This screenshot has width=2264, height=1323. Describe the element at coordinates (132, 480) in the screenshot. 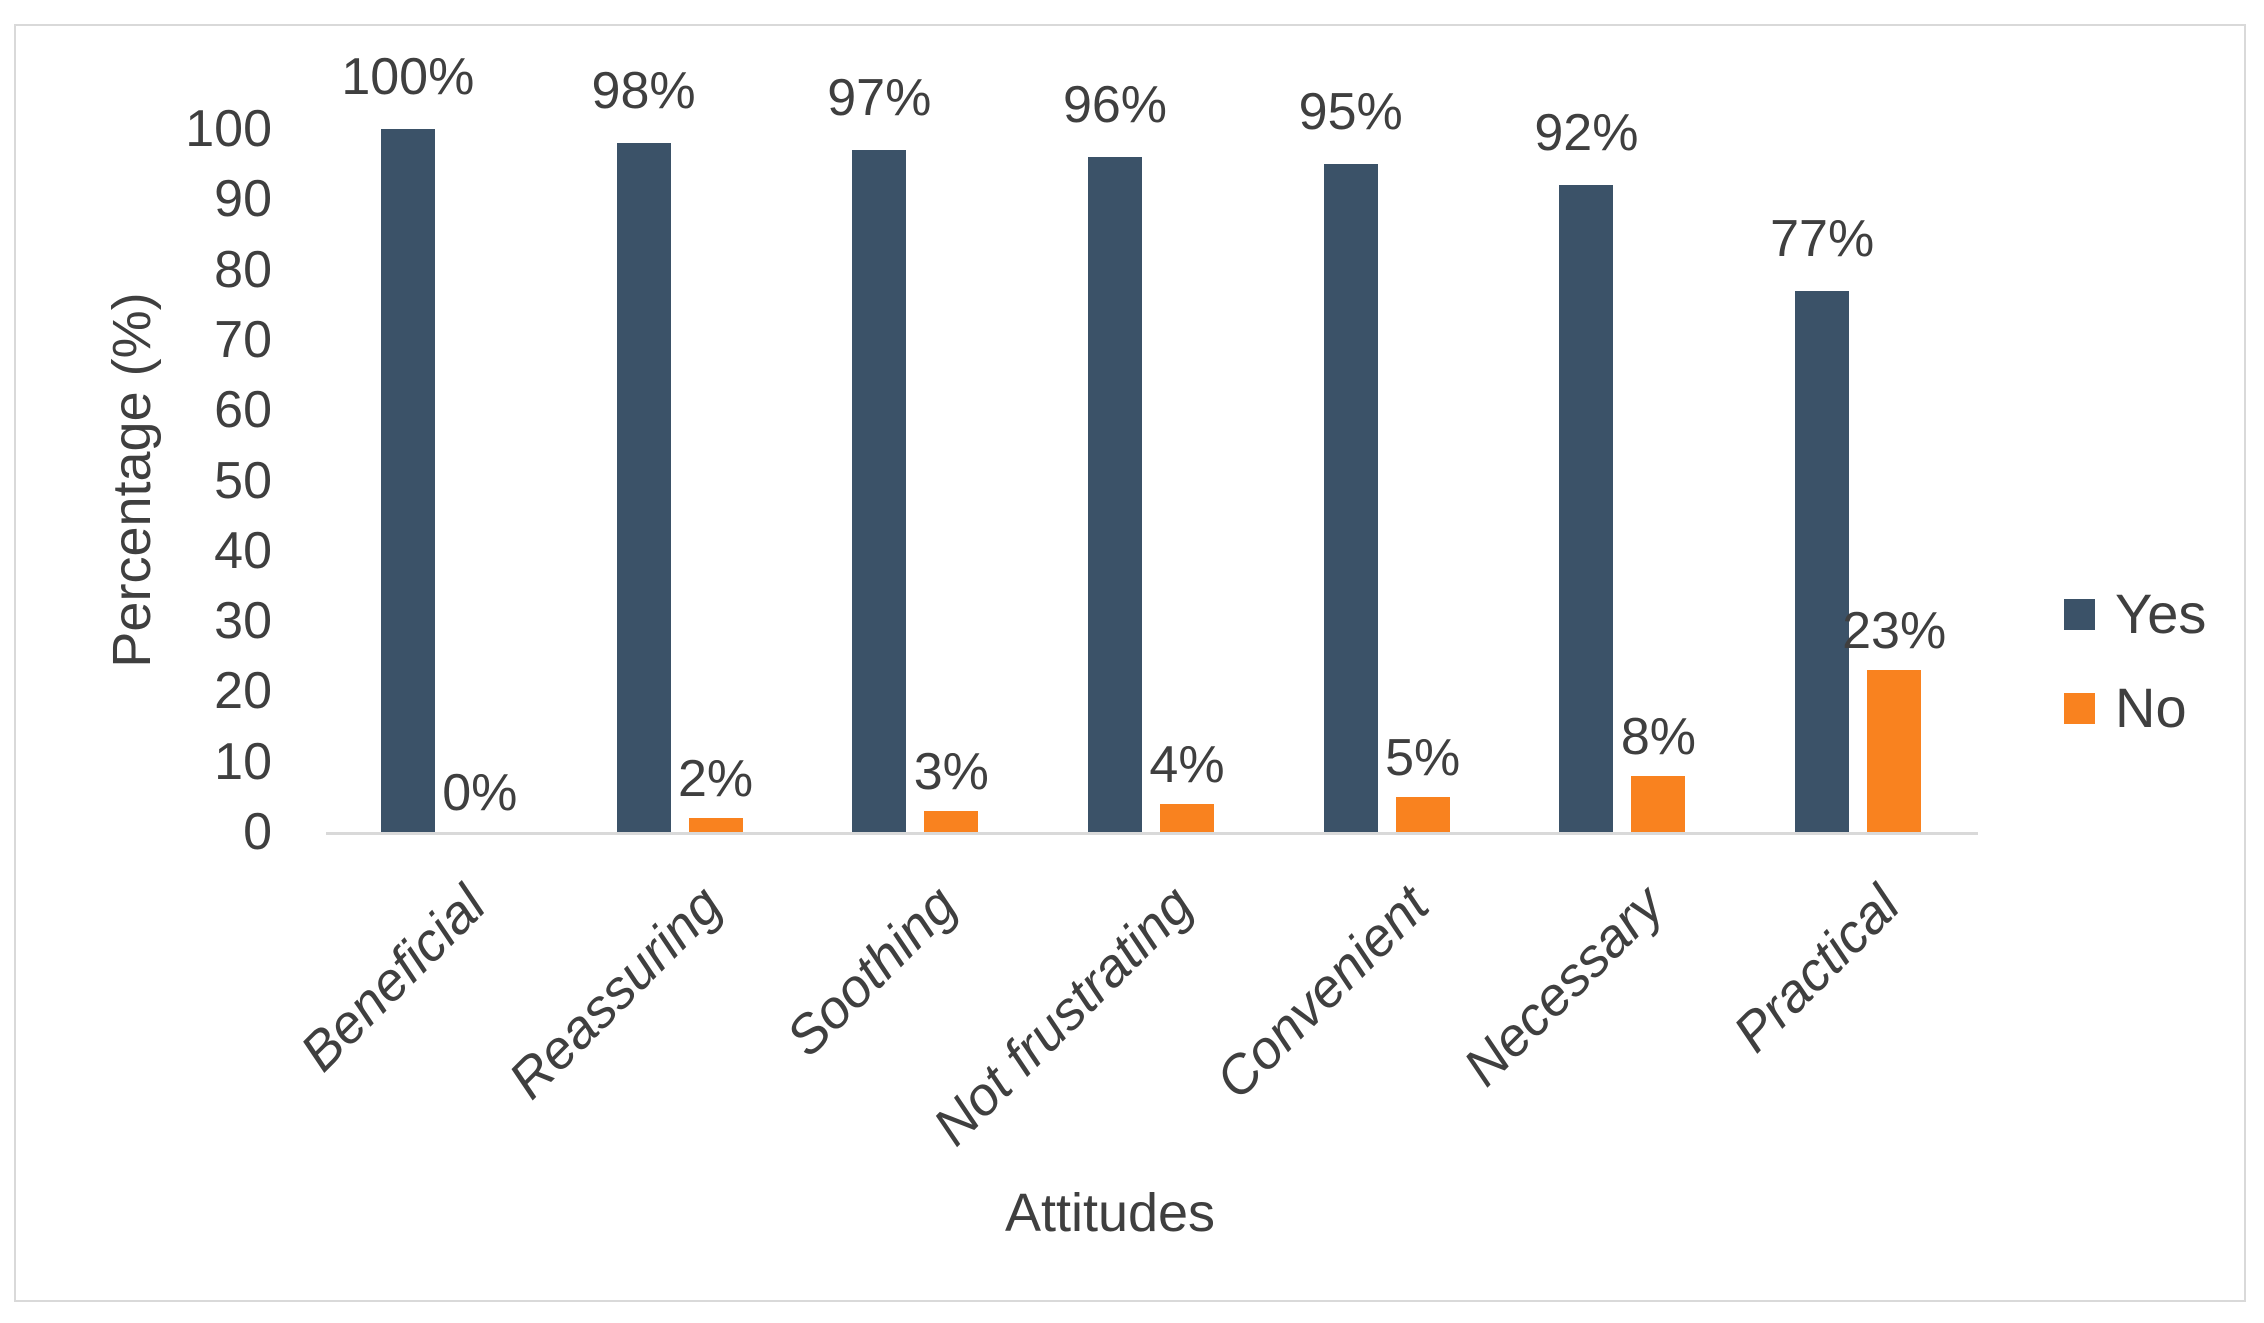

I see `y-axis-title: Percentage (%)` at that location.